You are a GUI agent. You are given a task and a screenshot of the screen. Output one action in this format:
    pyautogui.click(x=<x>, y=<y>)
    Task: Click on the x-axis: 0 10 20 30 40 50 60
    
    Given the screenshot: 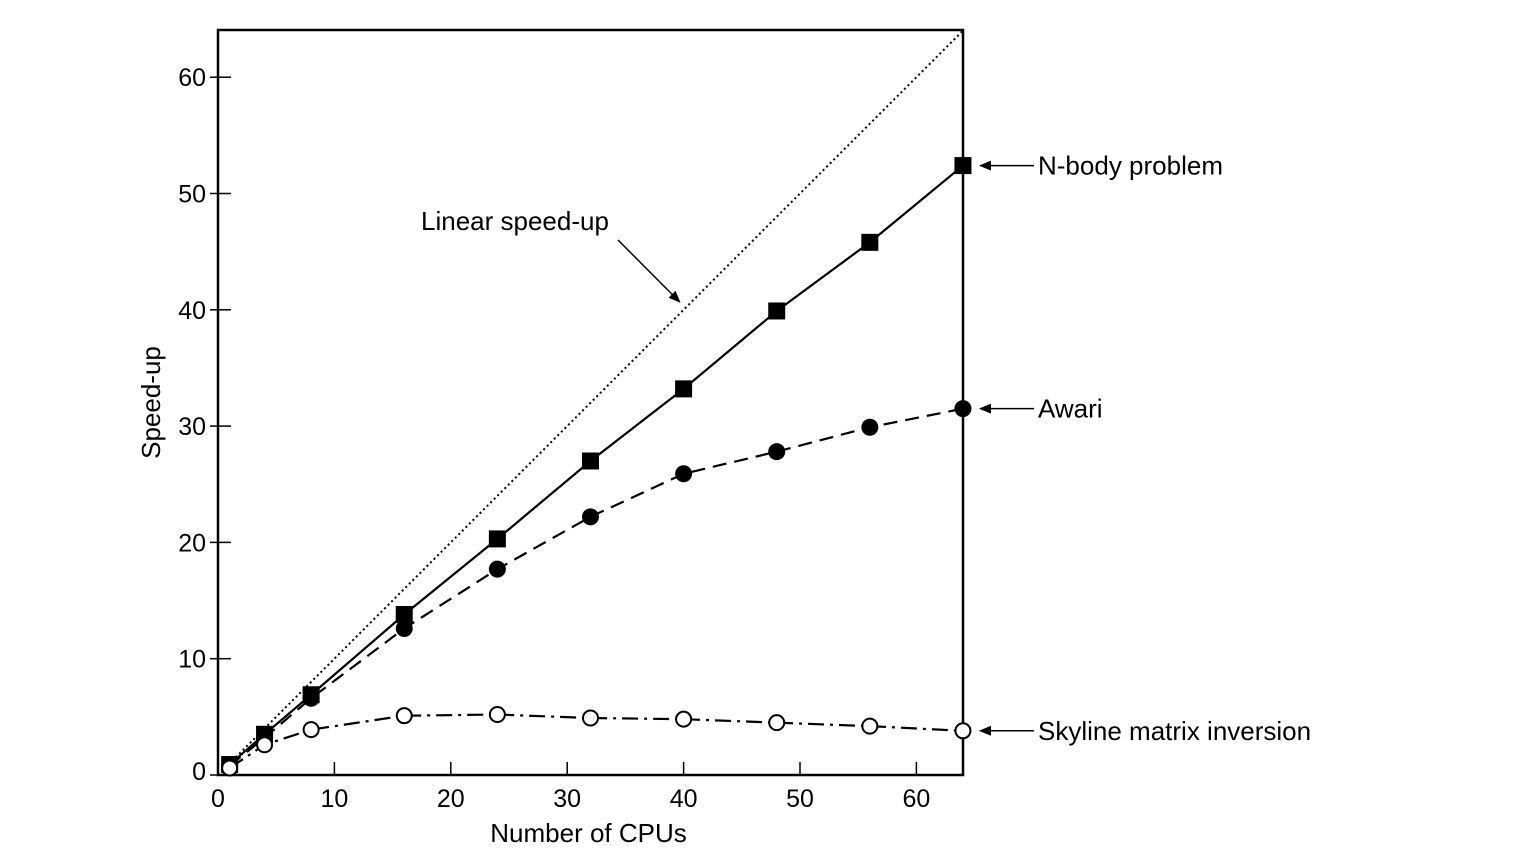 What is the action you would take?
    pyautogui.click(x=570, y=787)
    